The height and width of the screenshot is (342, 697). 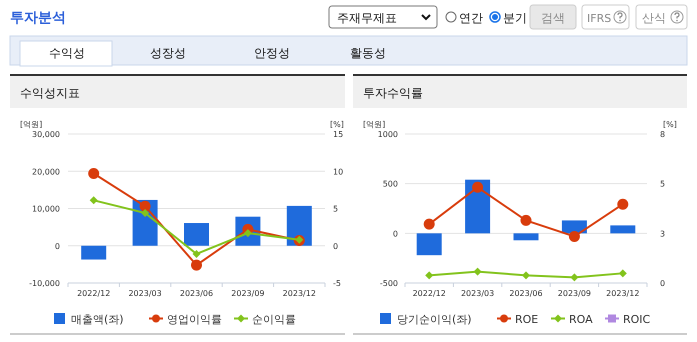 What do you see at coordinates (50, 93) in the screenshot?
I see `chart-title: 수익성지표` at bounding box center [50, 93].